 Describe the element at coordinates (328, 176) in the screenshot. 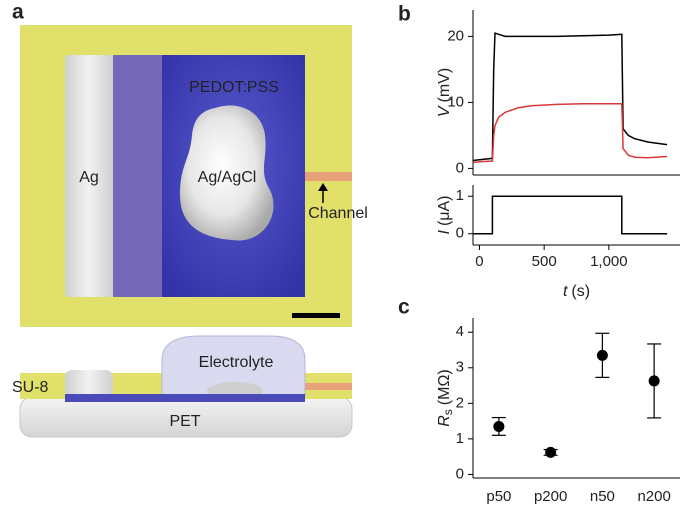

I see `channel-strip` at that location.